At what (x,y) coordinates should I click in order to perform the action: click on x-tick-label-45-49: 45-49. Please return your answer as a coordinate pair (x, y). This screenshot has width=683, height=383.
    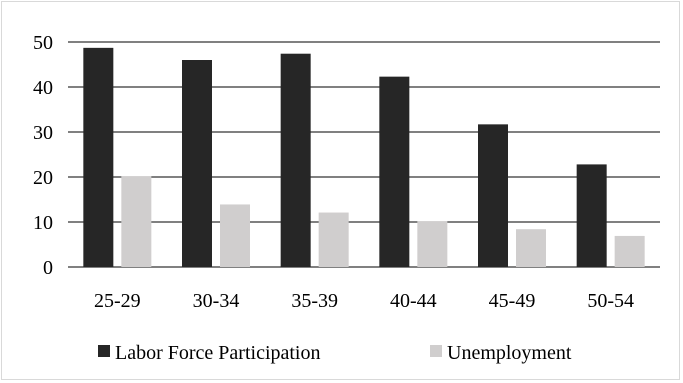
    Looking at the image, I should click on (512, 301).